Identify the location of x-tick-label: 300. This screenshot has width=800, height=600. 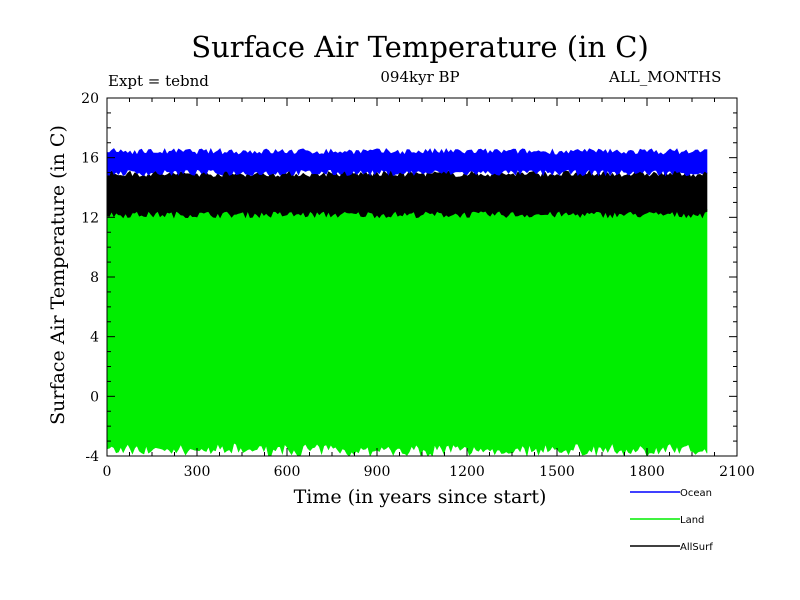
(197, 472).